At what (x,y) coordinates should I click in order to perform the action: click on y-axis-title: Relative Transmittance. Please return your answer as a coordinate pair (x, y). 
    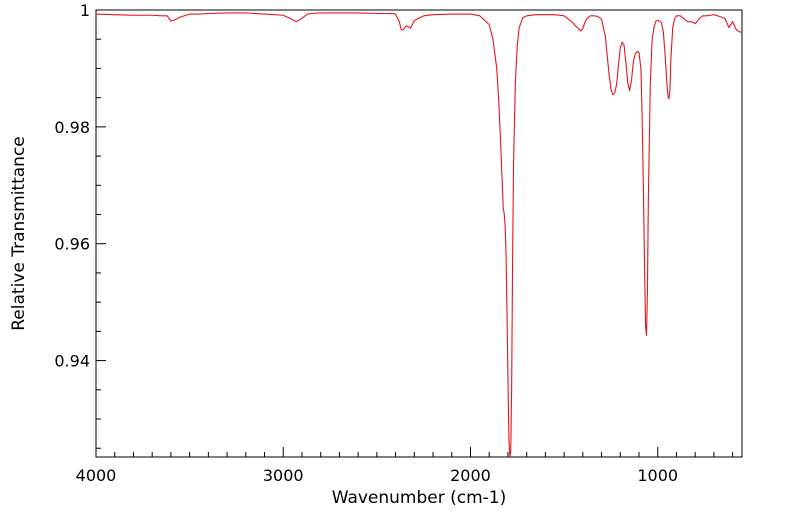
    Looking at the image, I should click on (19, 233).